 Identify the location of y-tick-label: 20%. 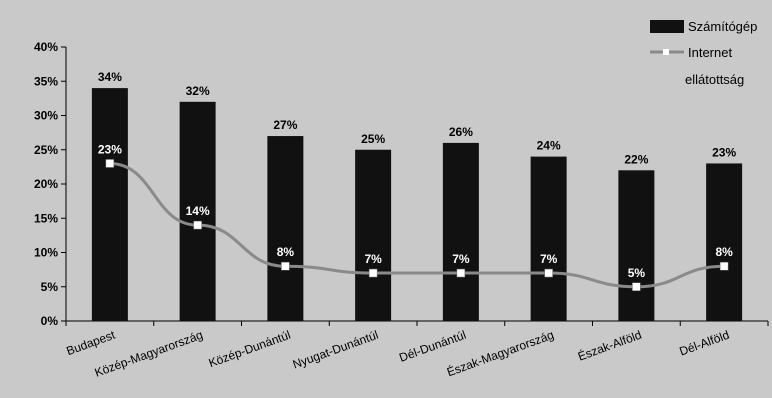
(46, 184).